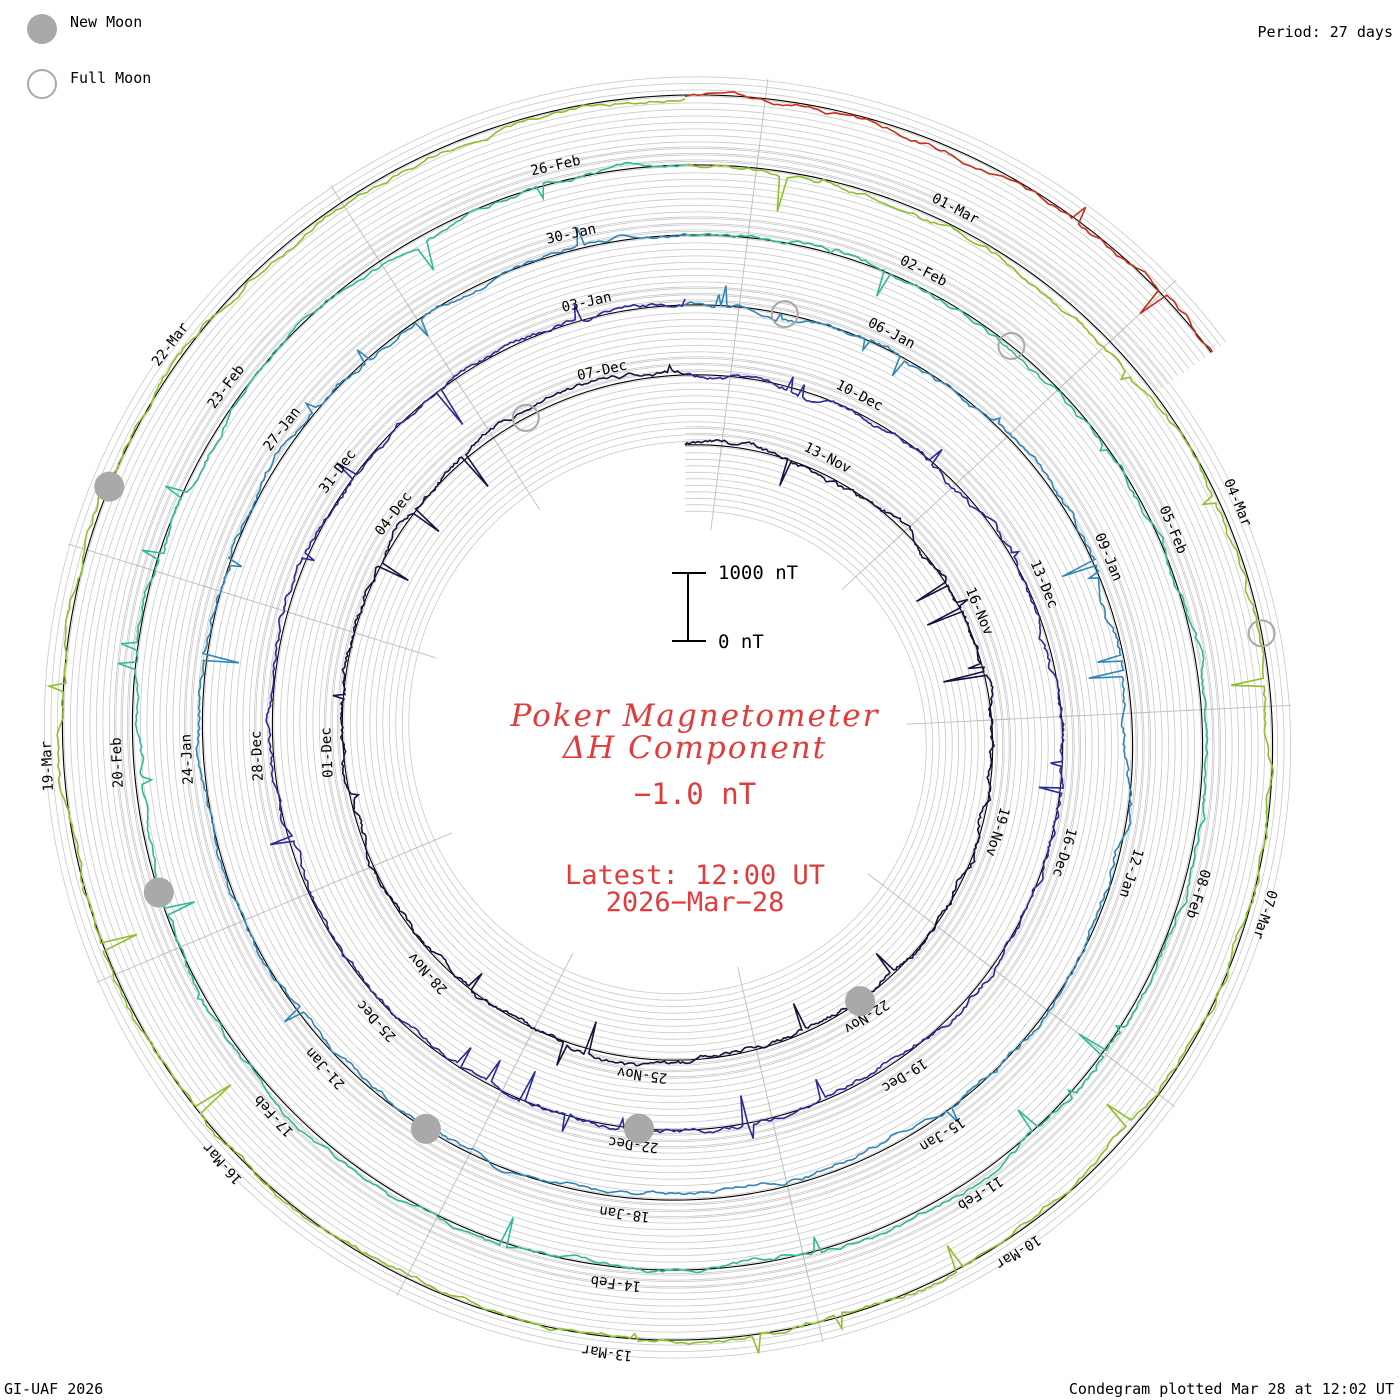  What do you see at coordinates (602, 370) in the screenshot?
I see `spiral-date-label: 07-Dec` at bounding box center [602, 370].